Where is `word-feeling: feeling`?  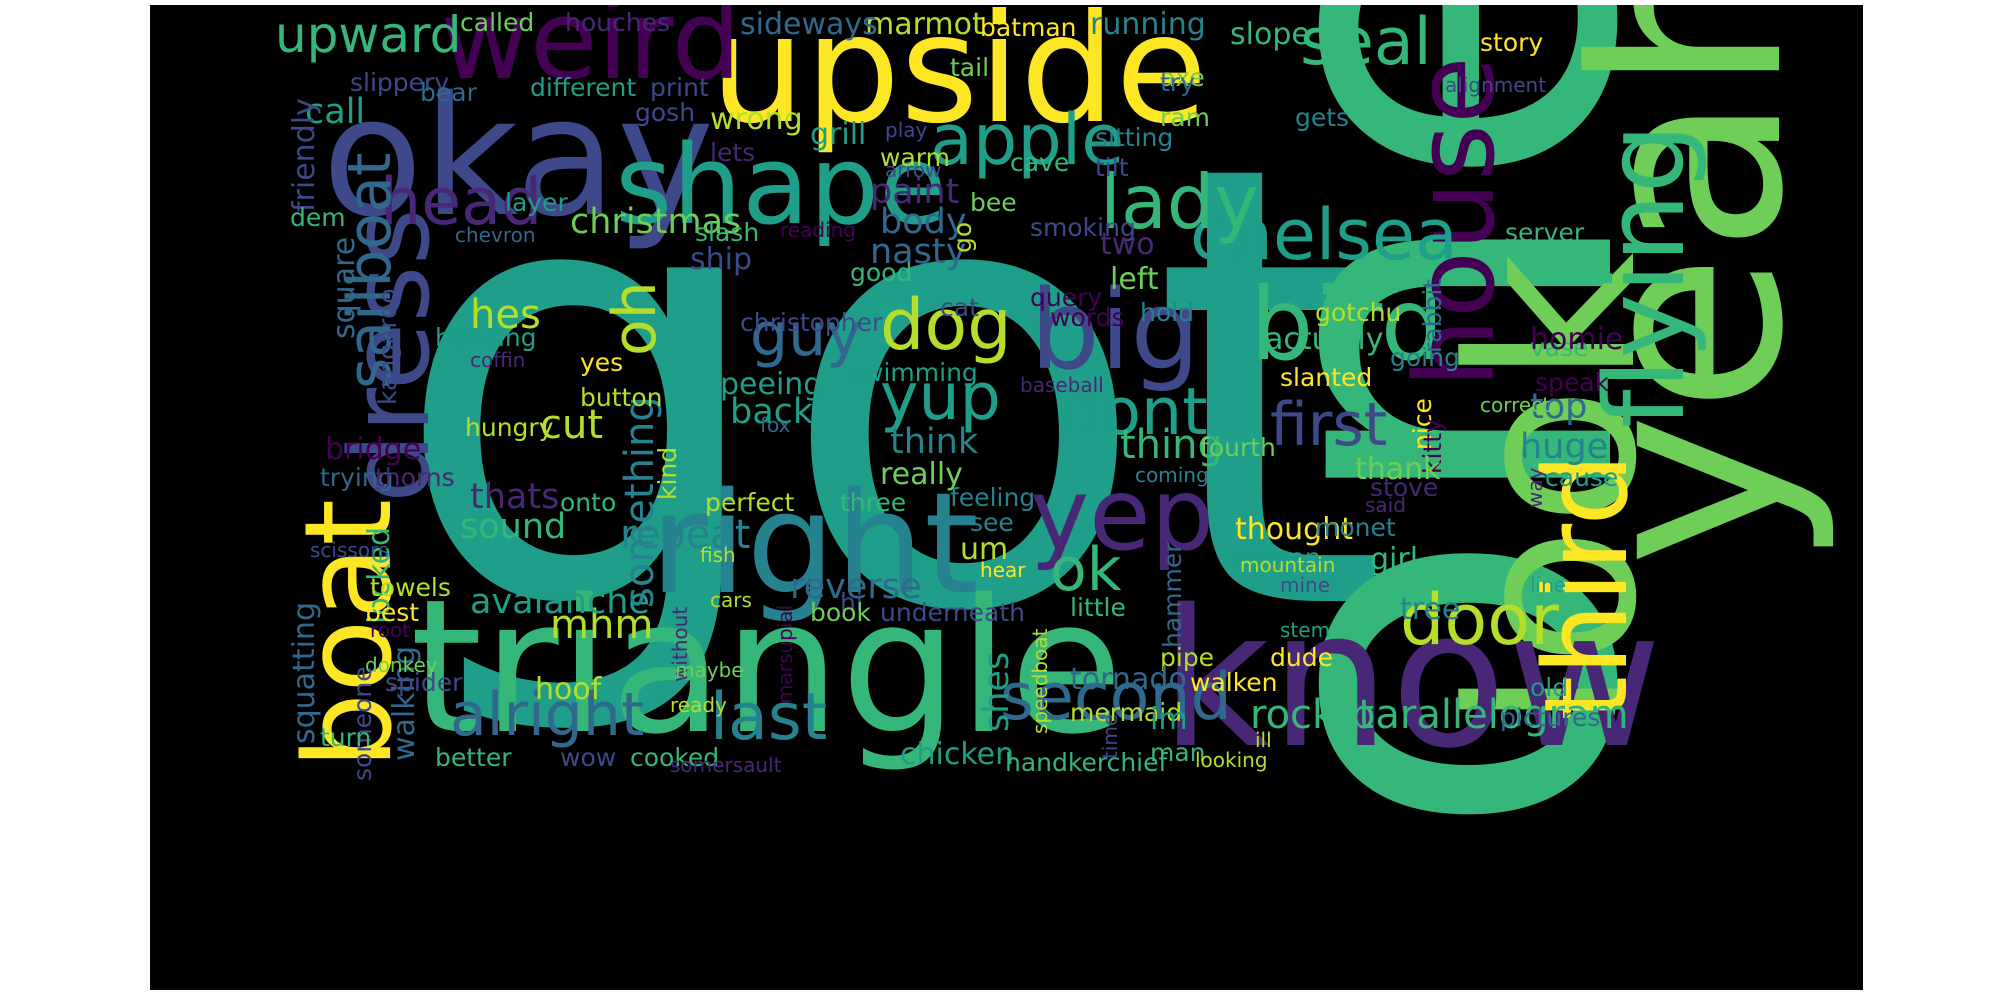 word-feeling: feeling is located at coordinates (993, 497).